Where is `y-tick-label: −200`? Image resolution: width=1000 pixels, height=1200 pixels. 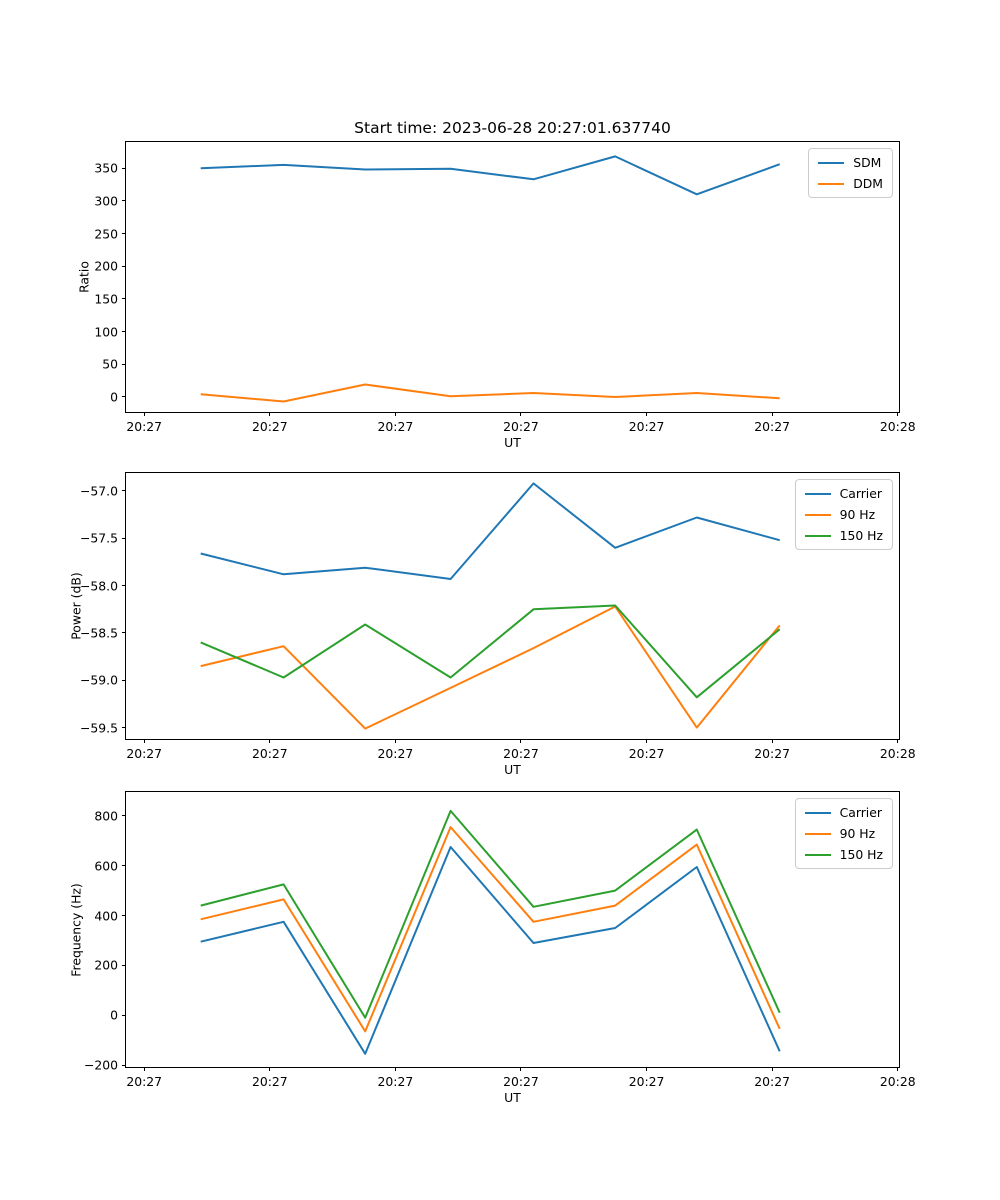 y-tick-label: −200 is located at coordinates (100, 1065).